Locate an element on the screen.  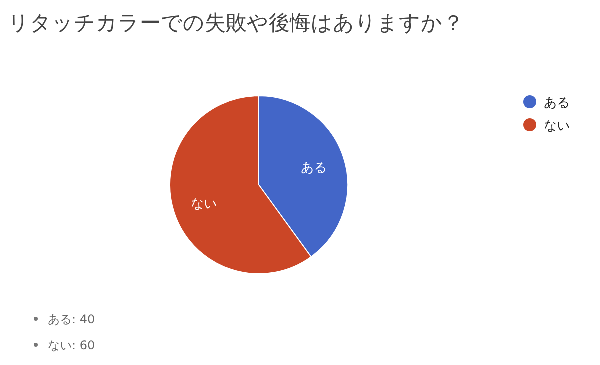
text: ない: 60 is located at coordinates (72, 345).